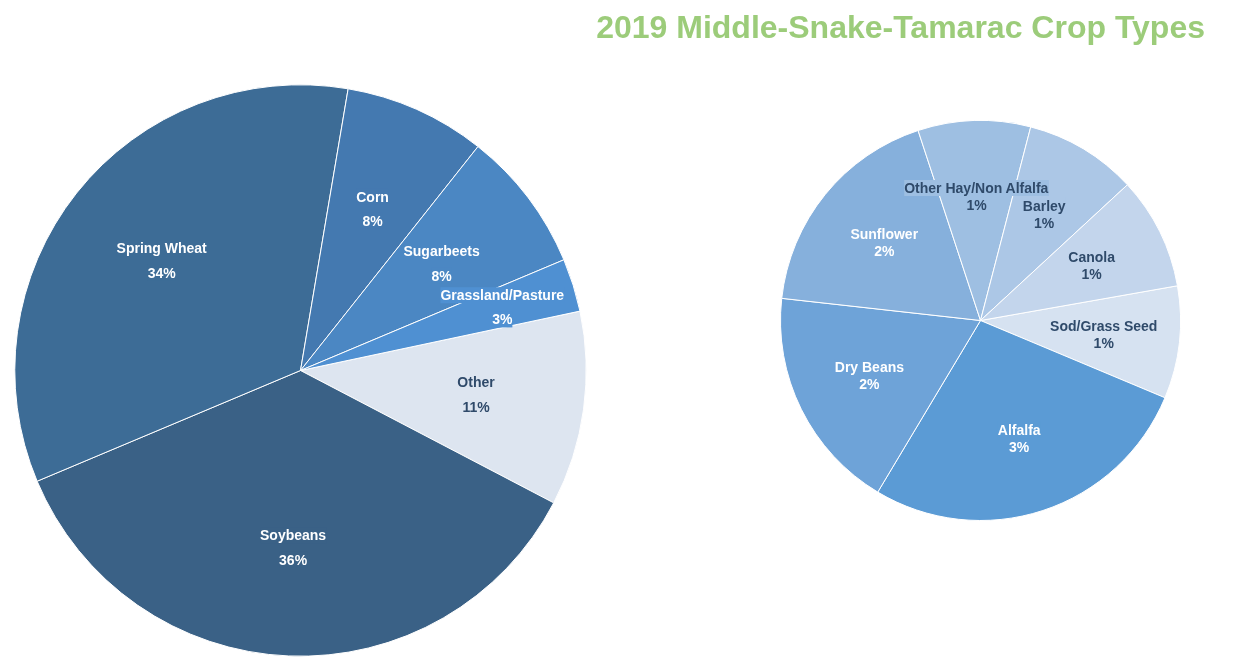 This screenshot has width=1247, height=665. I want to click on slice-label: Other, so click(476, 382).